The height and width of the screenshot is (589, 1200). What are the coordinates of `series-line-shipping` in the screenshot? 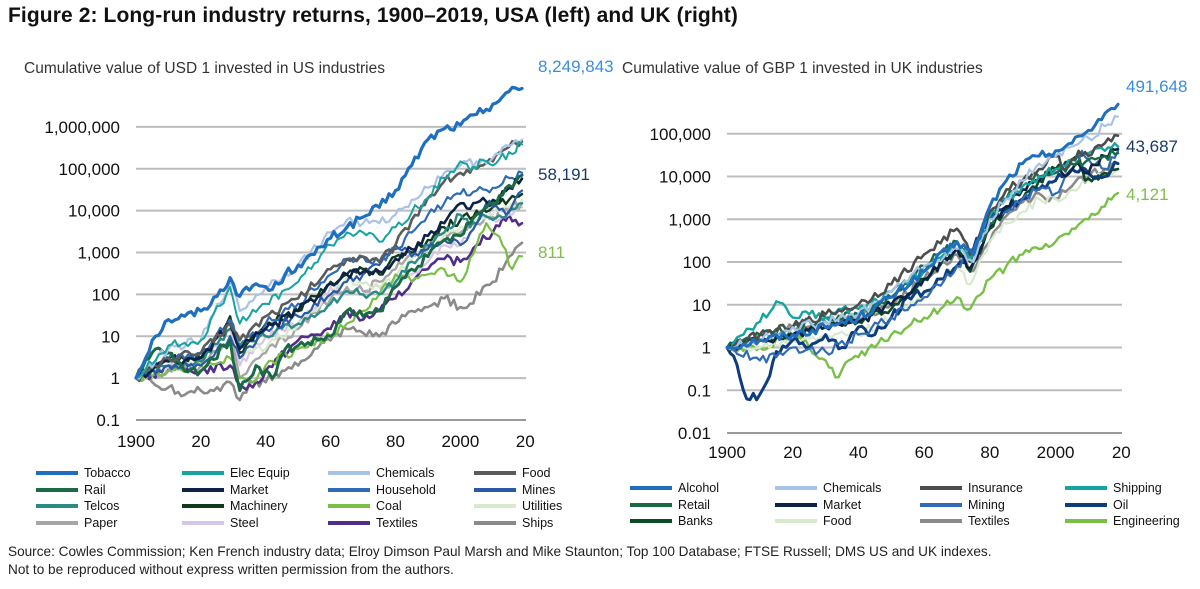 It's located at (922, 246).